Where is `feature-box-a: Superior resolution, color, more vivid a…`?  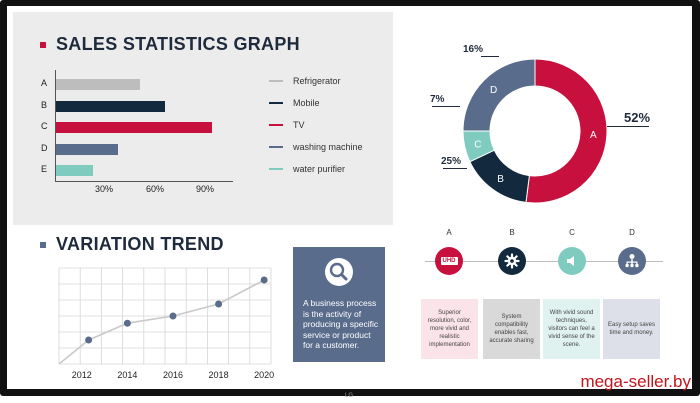
feature-box-a: Superior resolution, color, more vivid a… is located at coordinates (449, 329).